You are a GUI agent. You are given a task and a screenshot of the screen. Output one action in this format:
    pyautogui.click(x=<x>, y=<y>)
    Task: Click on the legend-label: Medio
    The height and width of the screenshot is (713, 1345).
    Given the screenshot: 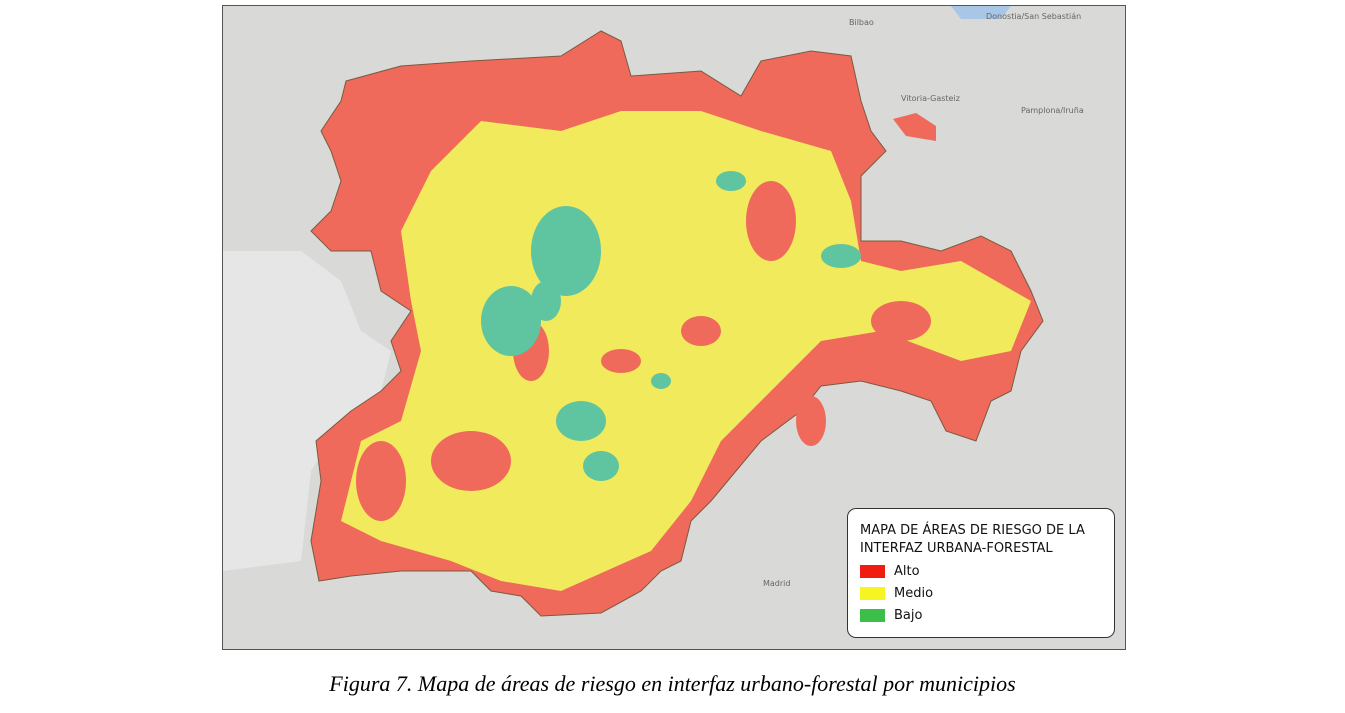 What is the action you would take?
    pyautogui.click(x=914, y=593)
    